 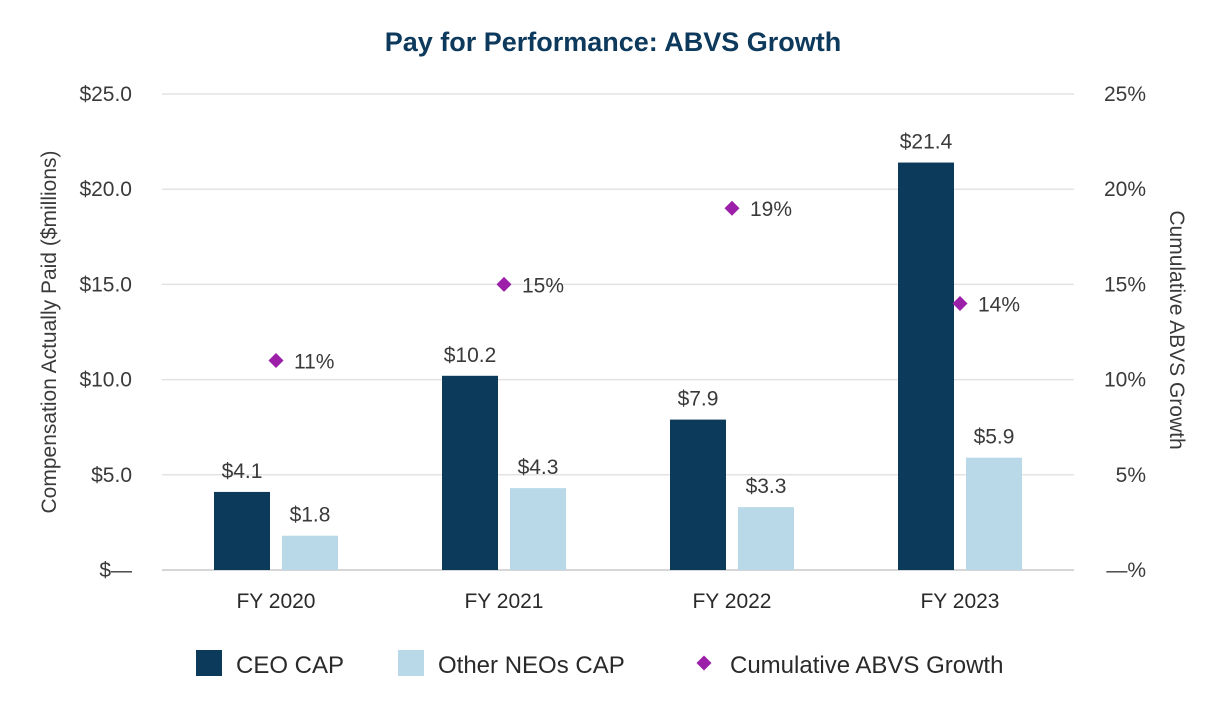 What do you see at coordinates (105, 380) in the screenshot?
I see `y-tick-label: $10.0` at bounding box center [105, 380].